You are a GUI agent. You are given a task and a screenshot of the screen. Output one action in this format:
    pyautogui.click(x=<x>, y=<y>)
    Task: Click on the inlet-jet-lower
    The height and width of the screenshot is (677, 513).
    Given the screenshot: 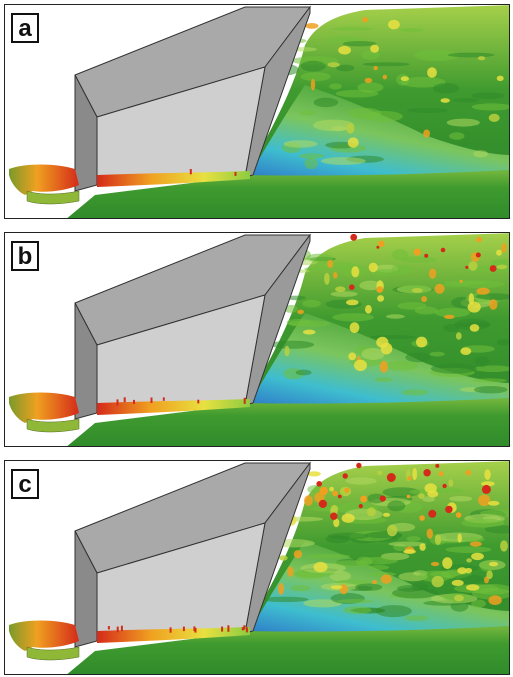 What is the action you would take?
    pyautogui.click(x=53, y=197)
    